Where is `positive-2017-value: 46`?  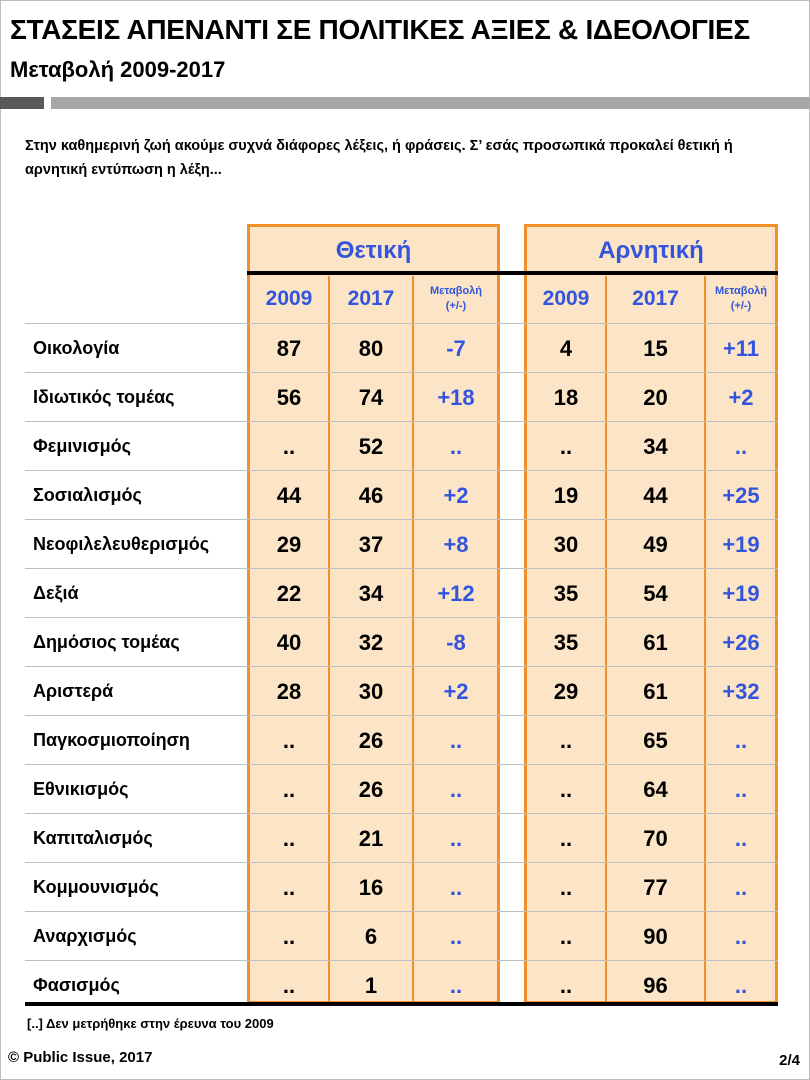
positive-2017-value: 46 is located at coordinates (371, 495).